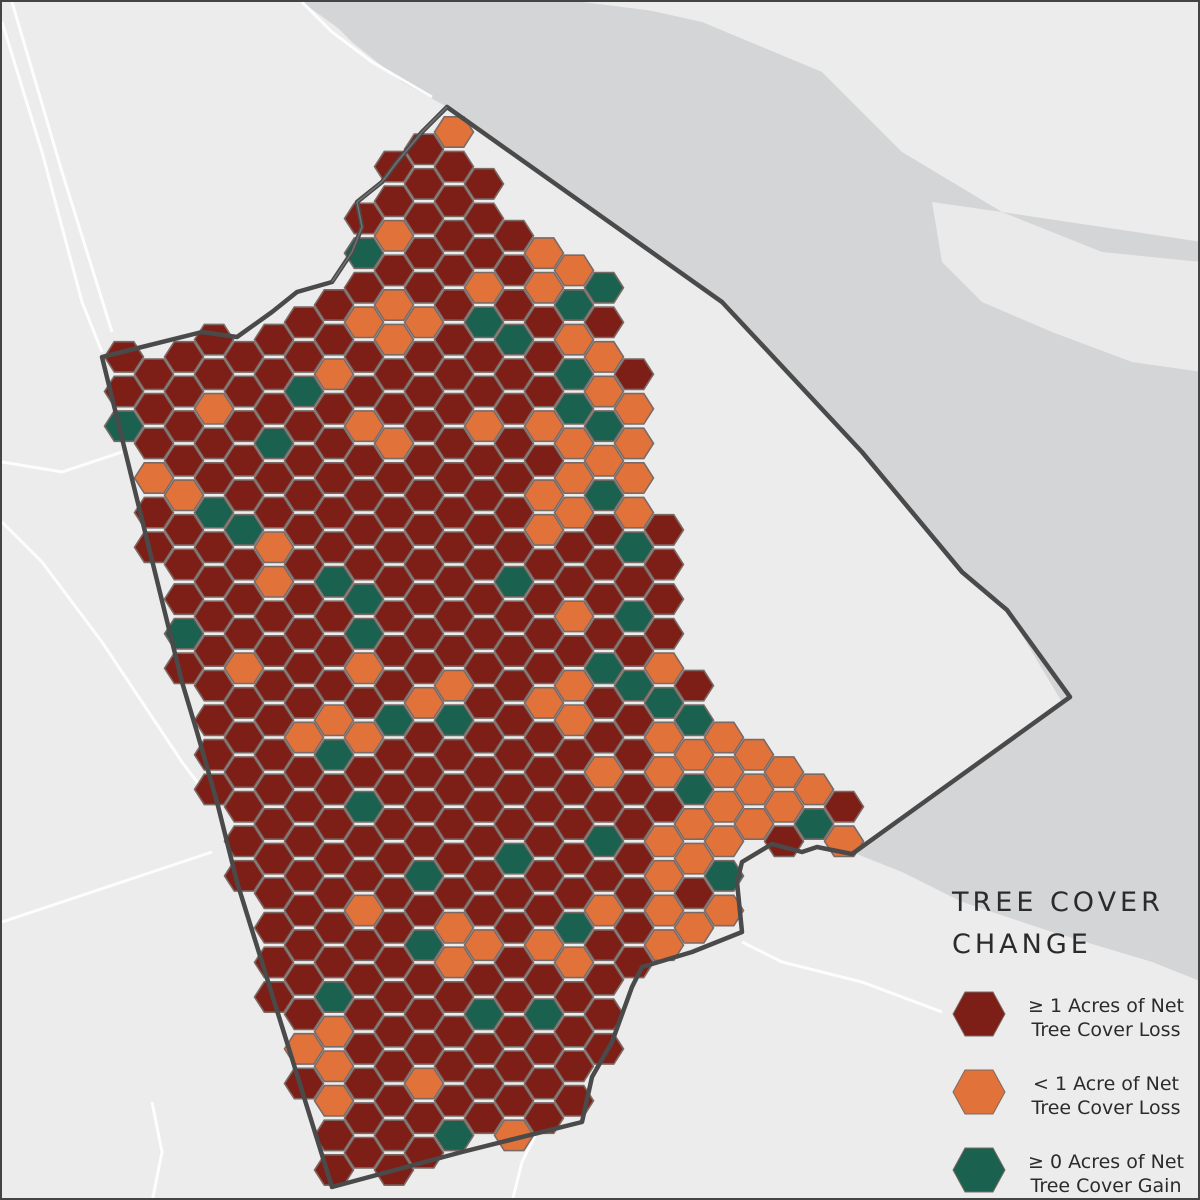  I want to click on legend-title-line1: TREE COVER, so click(1058, 902).